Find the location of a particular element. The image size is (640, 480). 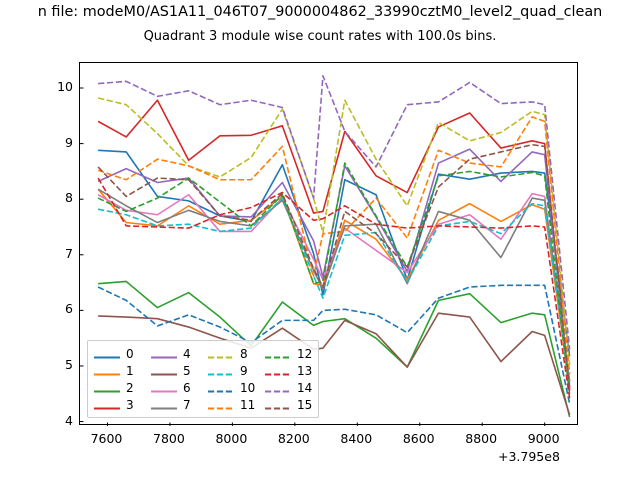

legend-entry-10: 10 is located at coordinates (231, 387).